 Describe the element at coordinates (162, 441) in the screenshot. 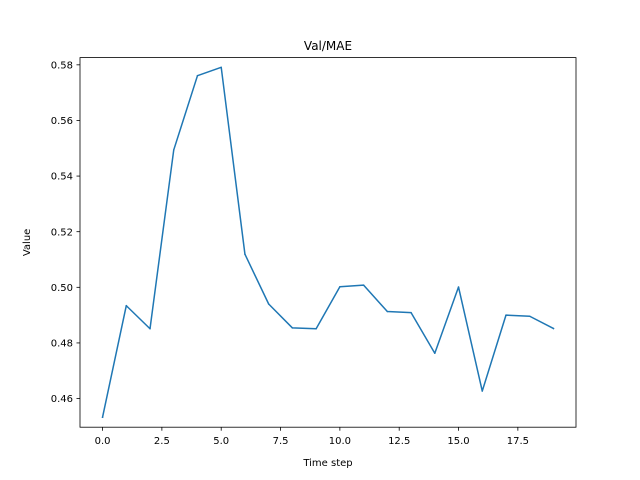

I see `x-tick-label: 2.5` at that location.